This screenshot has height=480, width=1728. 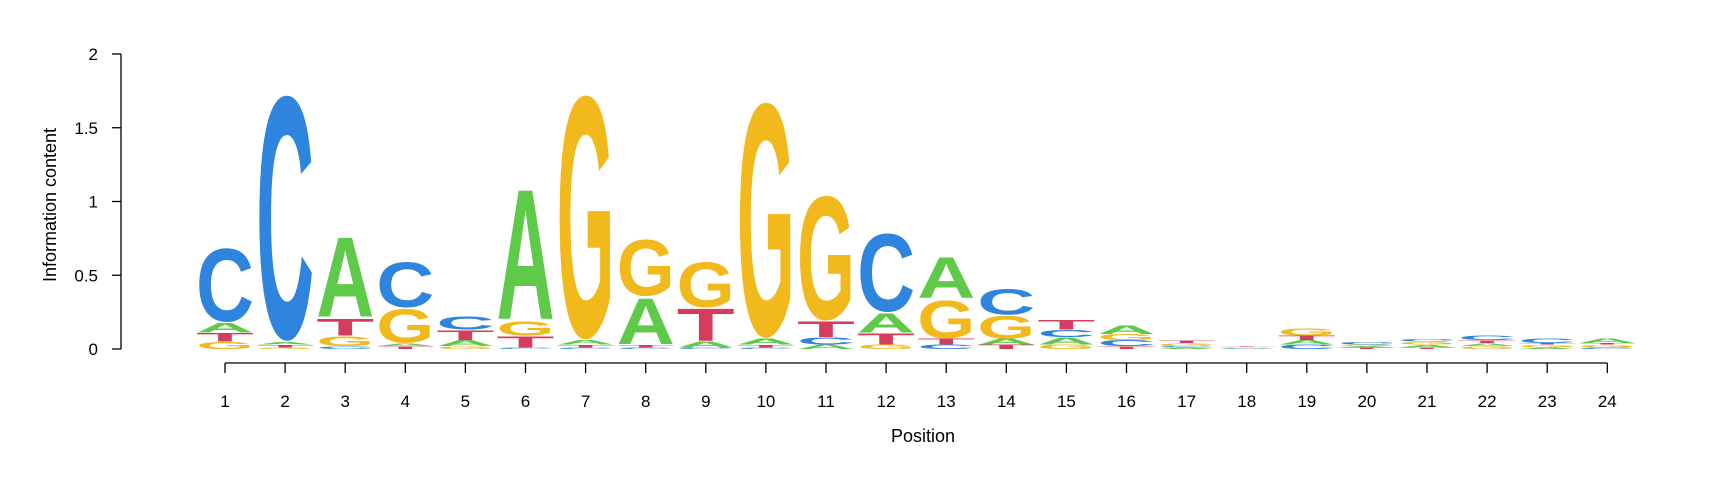 I want to click on letter-t-pos-11: T, so click(x=826, y=329).